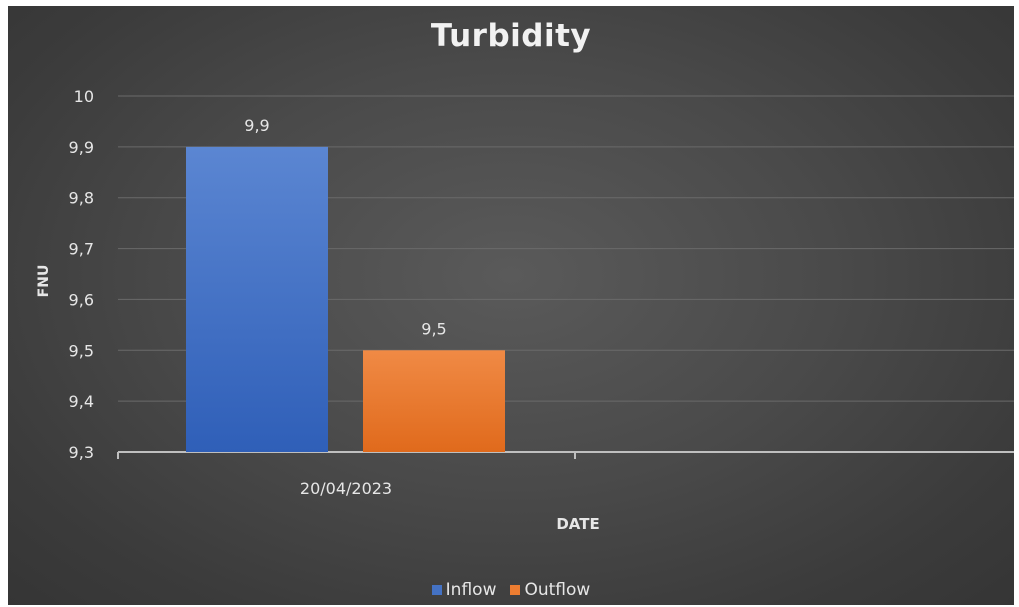  I want to click on legend-label-inflow: Inflow, so click(471, 590).